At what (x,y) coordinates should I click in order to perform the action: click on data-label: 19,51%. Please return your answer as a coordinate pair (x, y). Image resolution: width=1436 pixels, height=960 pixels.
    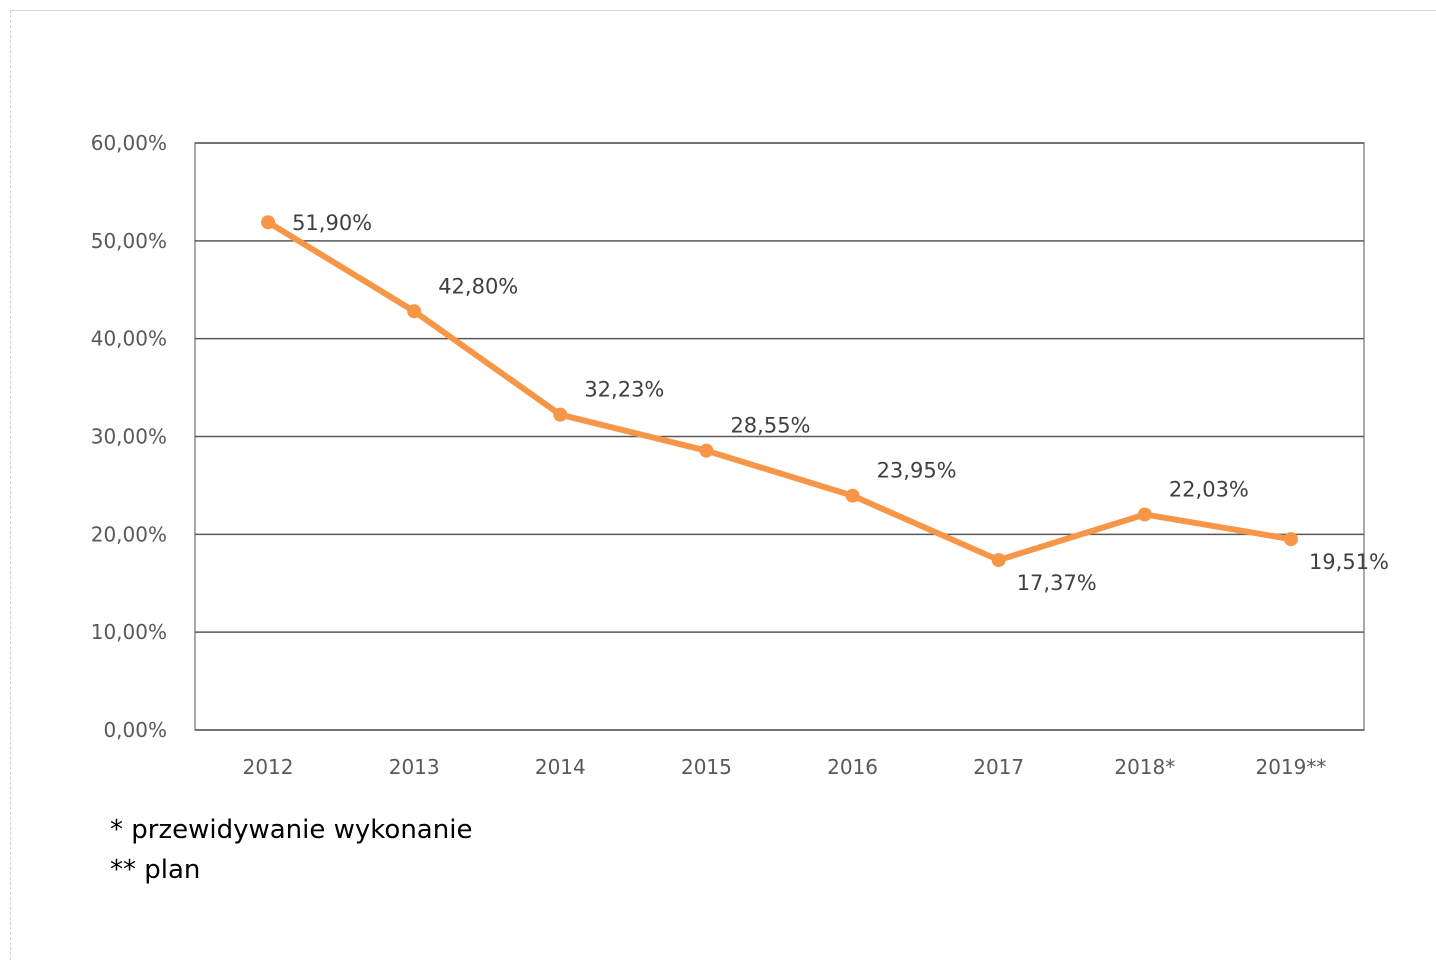
    Looking at the image, I should click on (1349, 562).